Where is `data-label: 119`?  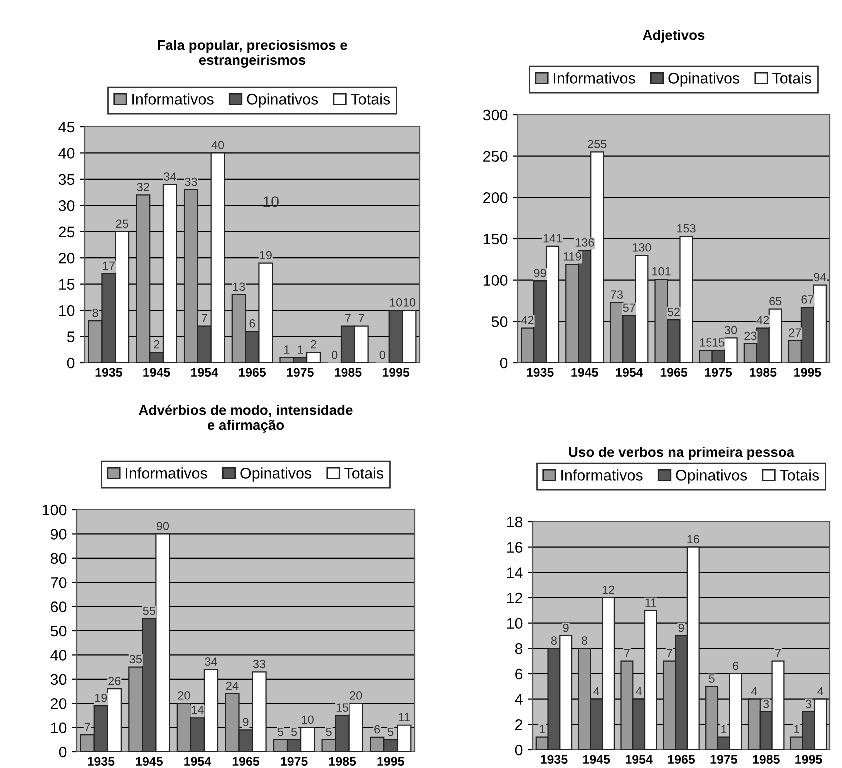 data-label: 119 is located at coordinates (573, 256).